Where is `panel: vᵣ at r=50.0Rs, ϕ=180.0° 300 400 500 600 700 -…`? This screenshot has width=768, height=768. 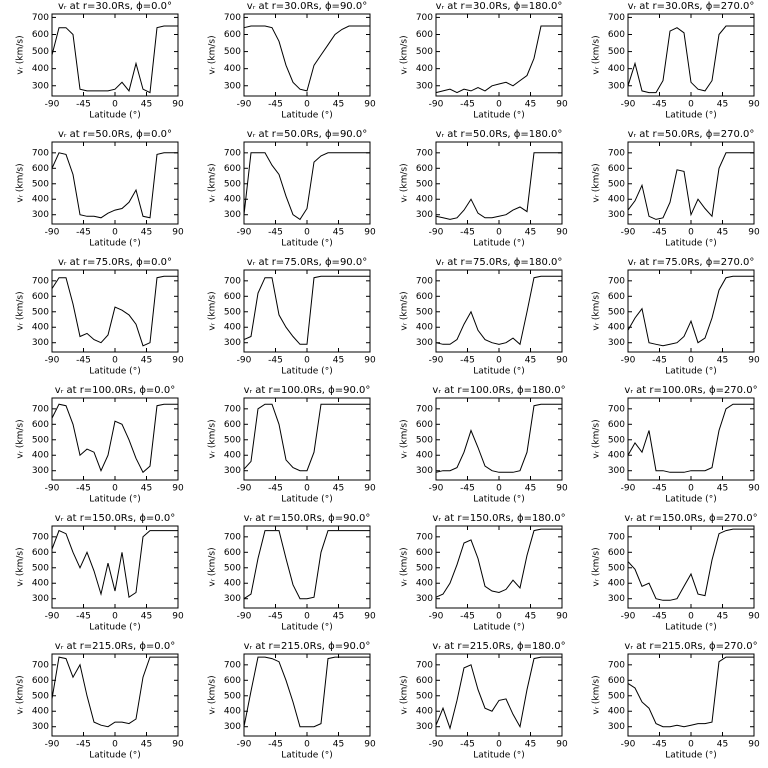 panel: vᵣ at r=50.0Rs, ϕ=180.0° 300 400 500 600 700 -… is located at coordinates (484, 189).